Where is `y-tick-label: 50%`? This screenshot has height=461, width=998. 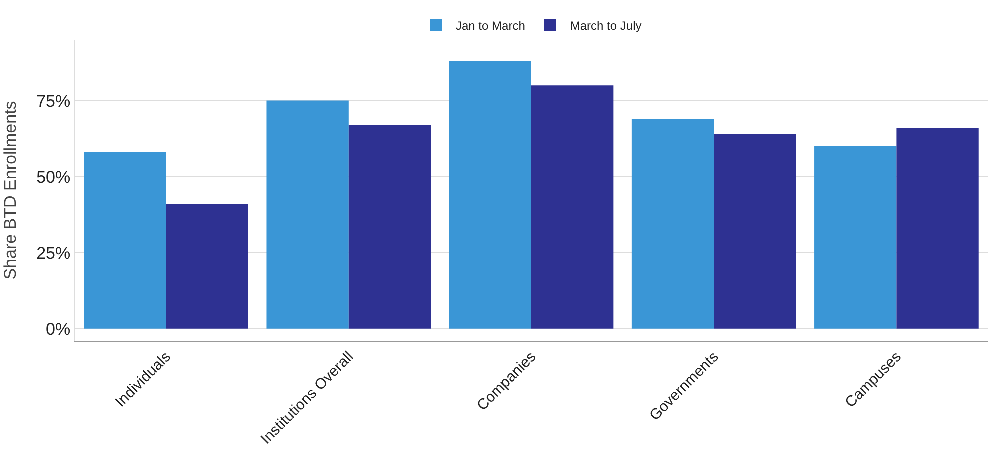 y-tick-label: 50% is located at coordinates (53, 177).